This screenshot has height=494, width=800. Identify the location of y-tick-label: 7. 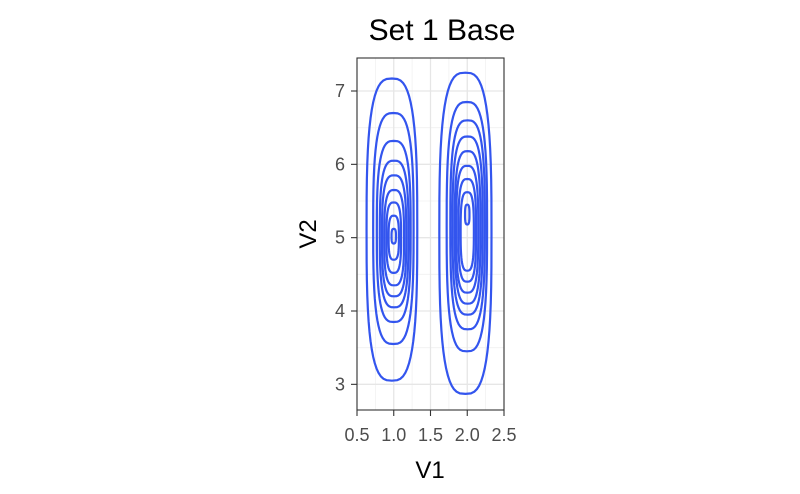
(340, 91).